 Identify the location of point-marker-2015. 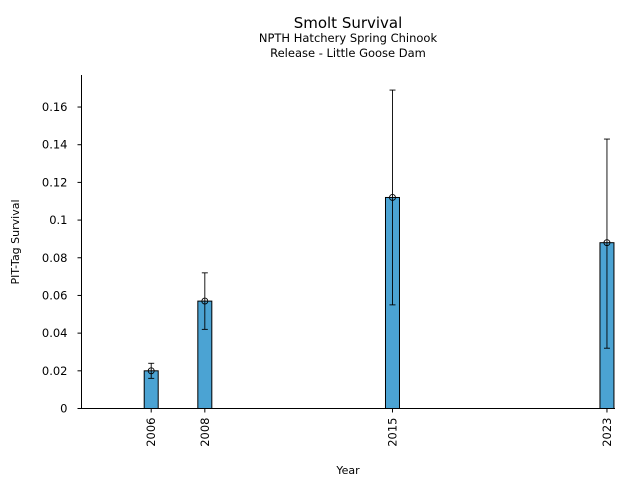
(392, 197).